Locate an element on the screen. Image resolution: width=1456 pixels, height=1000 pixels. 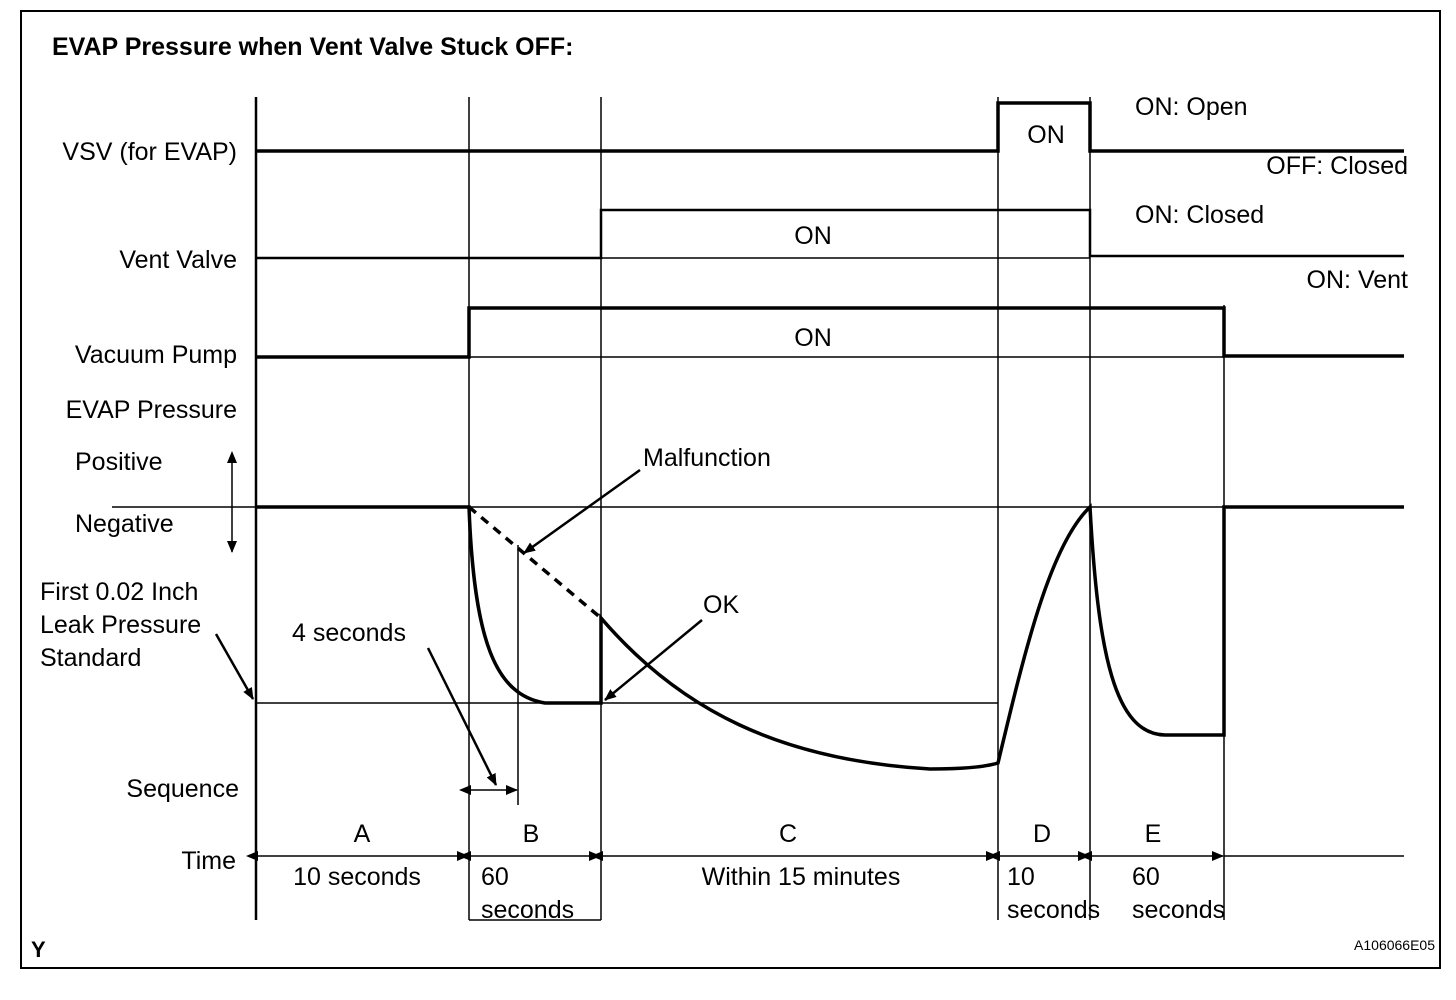
vsv-on-label: ON is located at coordinates (1046, 135).